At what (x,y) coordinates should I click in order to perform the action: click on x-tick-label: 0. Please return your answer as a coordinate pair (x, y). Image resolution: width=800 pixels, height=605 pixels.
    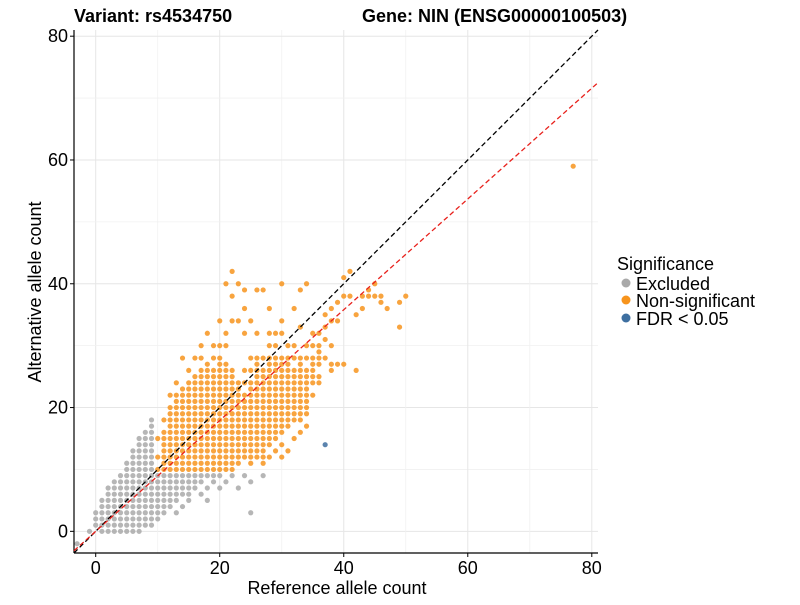
    Looking at the image, I should click on (96, 568).